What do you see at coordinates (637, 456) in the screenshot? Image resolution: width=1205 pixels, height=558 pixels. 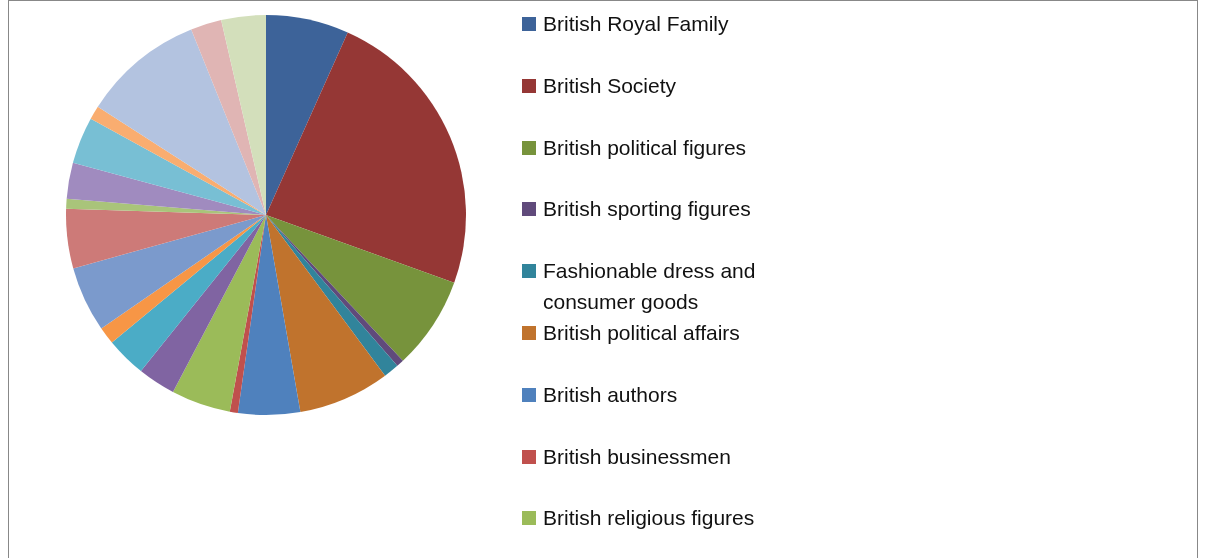 I see `legend-label: British businessmen` at bounding box center [637, 456].